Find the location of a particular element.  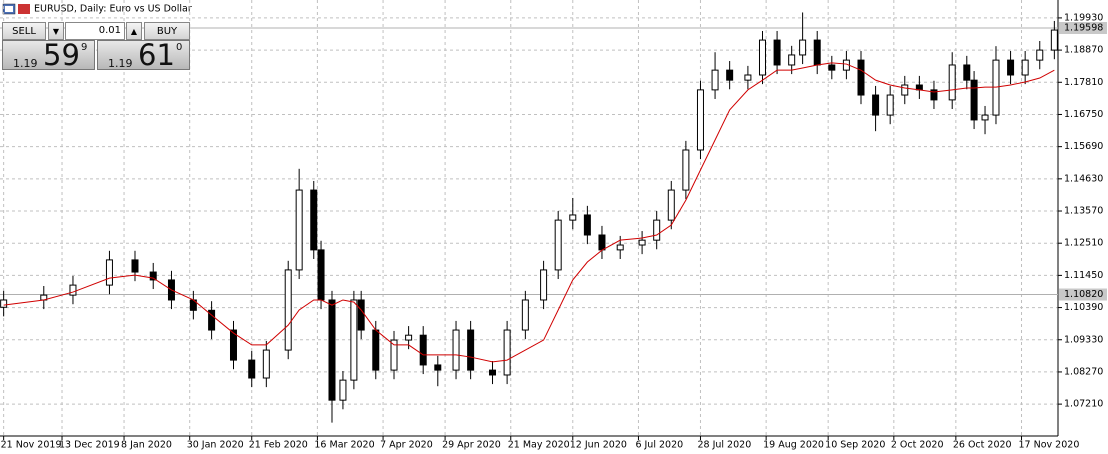

x-tick-label: 30 Jan 2020 is located at coordinates (215, 445).